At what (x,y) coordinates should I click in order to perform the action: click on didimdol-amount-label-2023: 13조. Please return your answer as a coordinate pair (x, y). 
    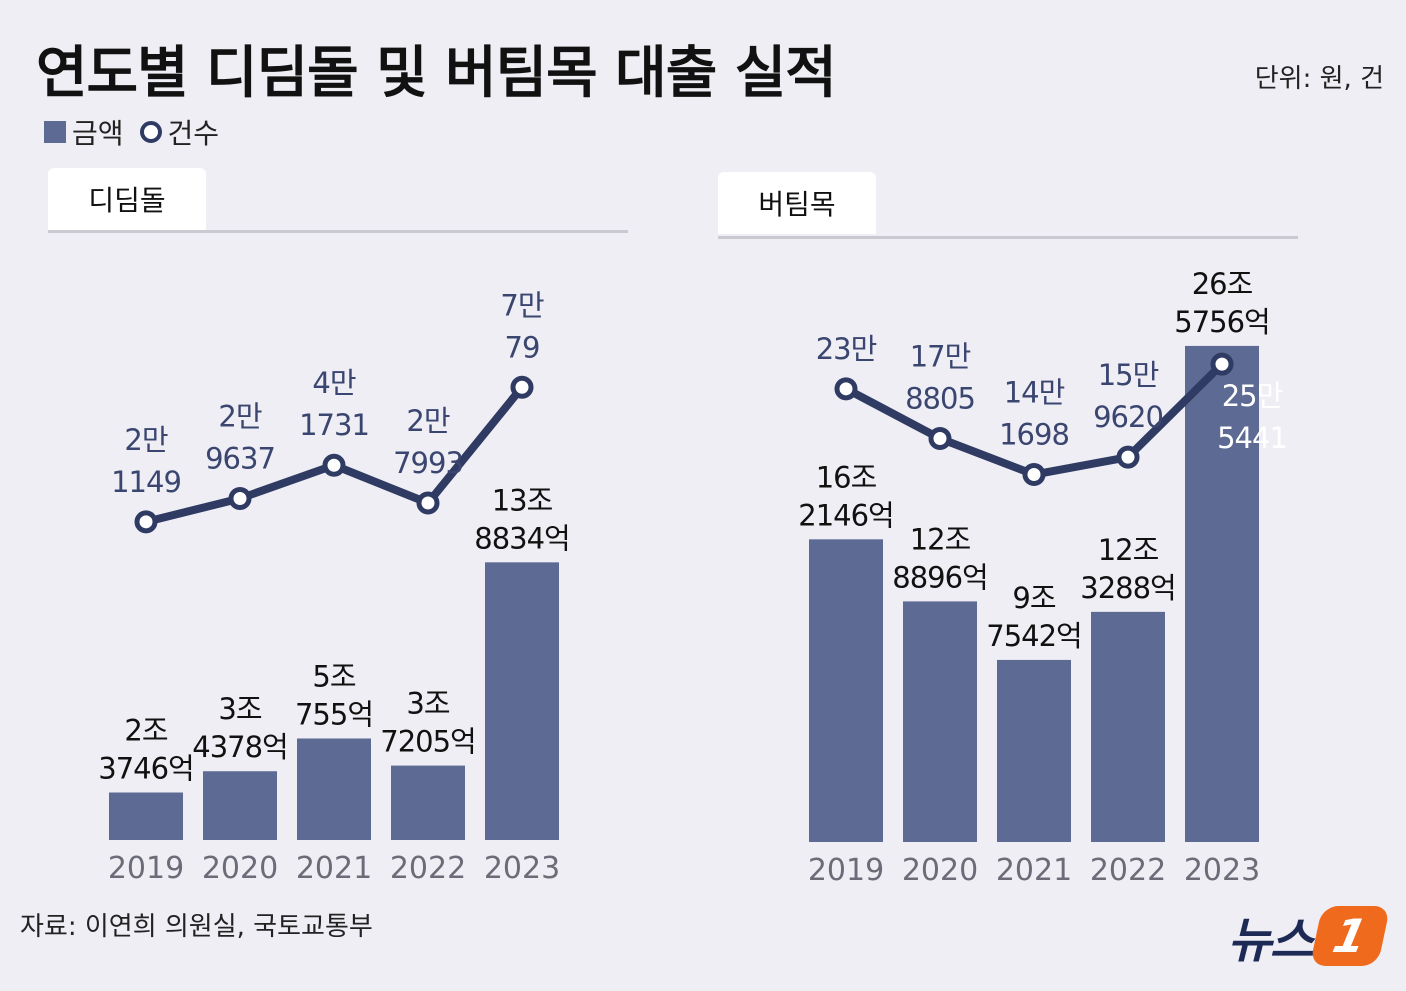
    Looking at the image, I should click on (522, 500).